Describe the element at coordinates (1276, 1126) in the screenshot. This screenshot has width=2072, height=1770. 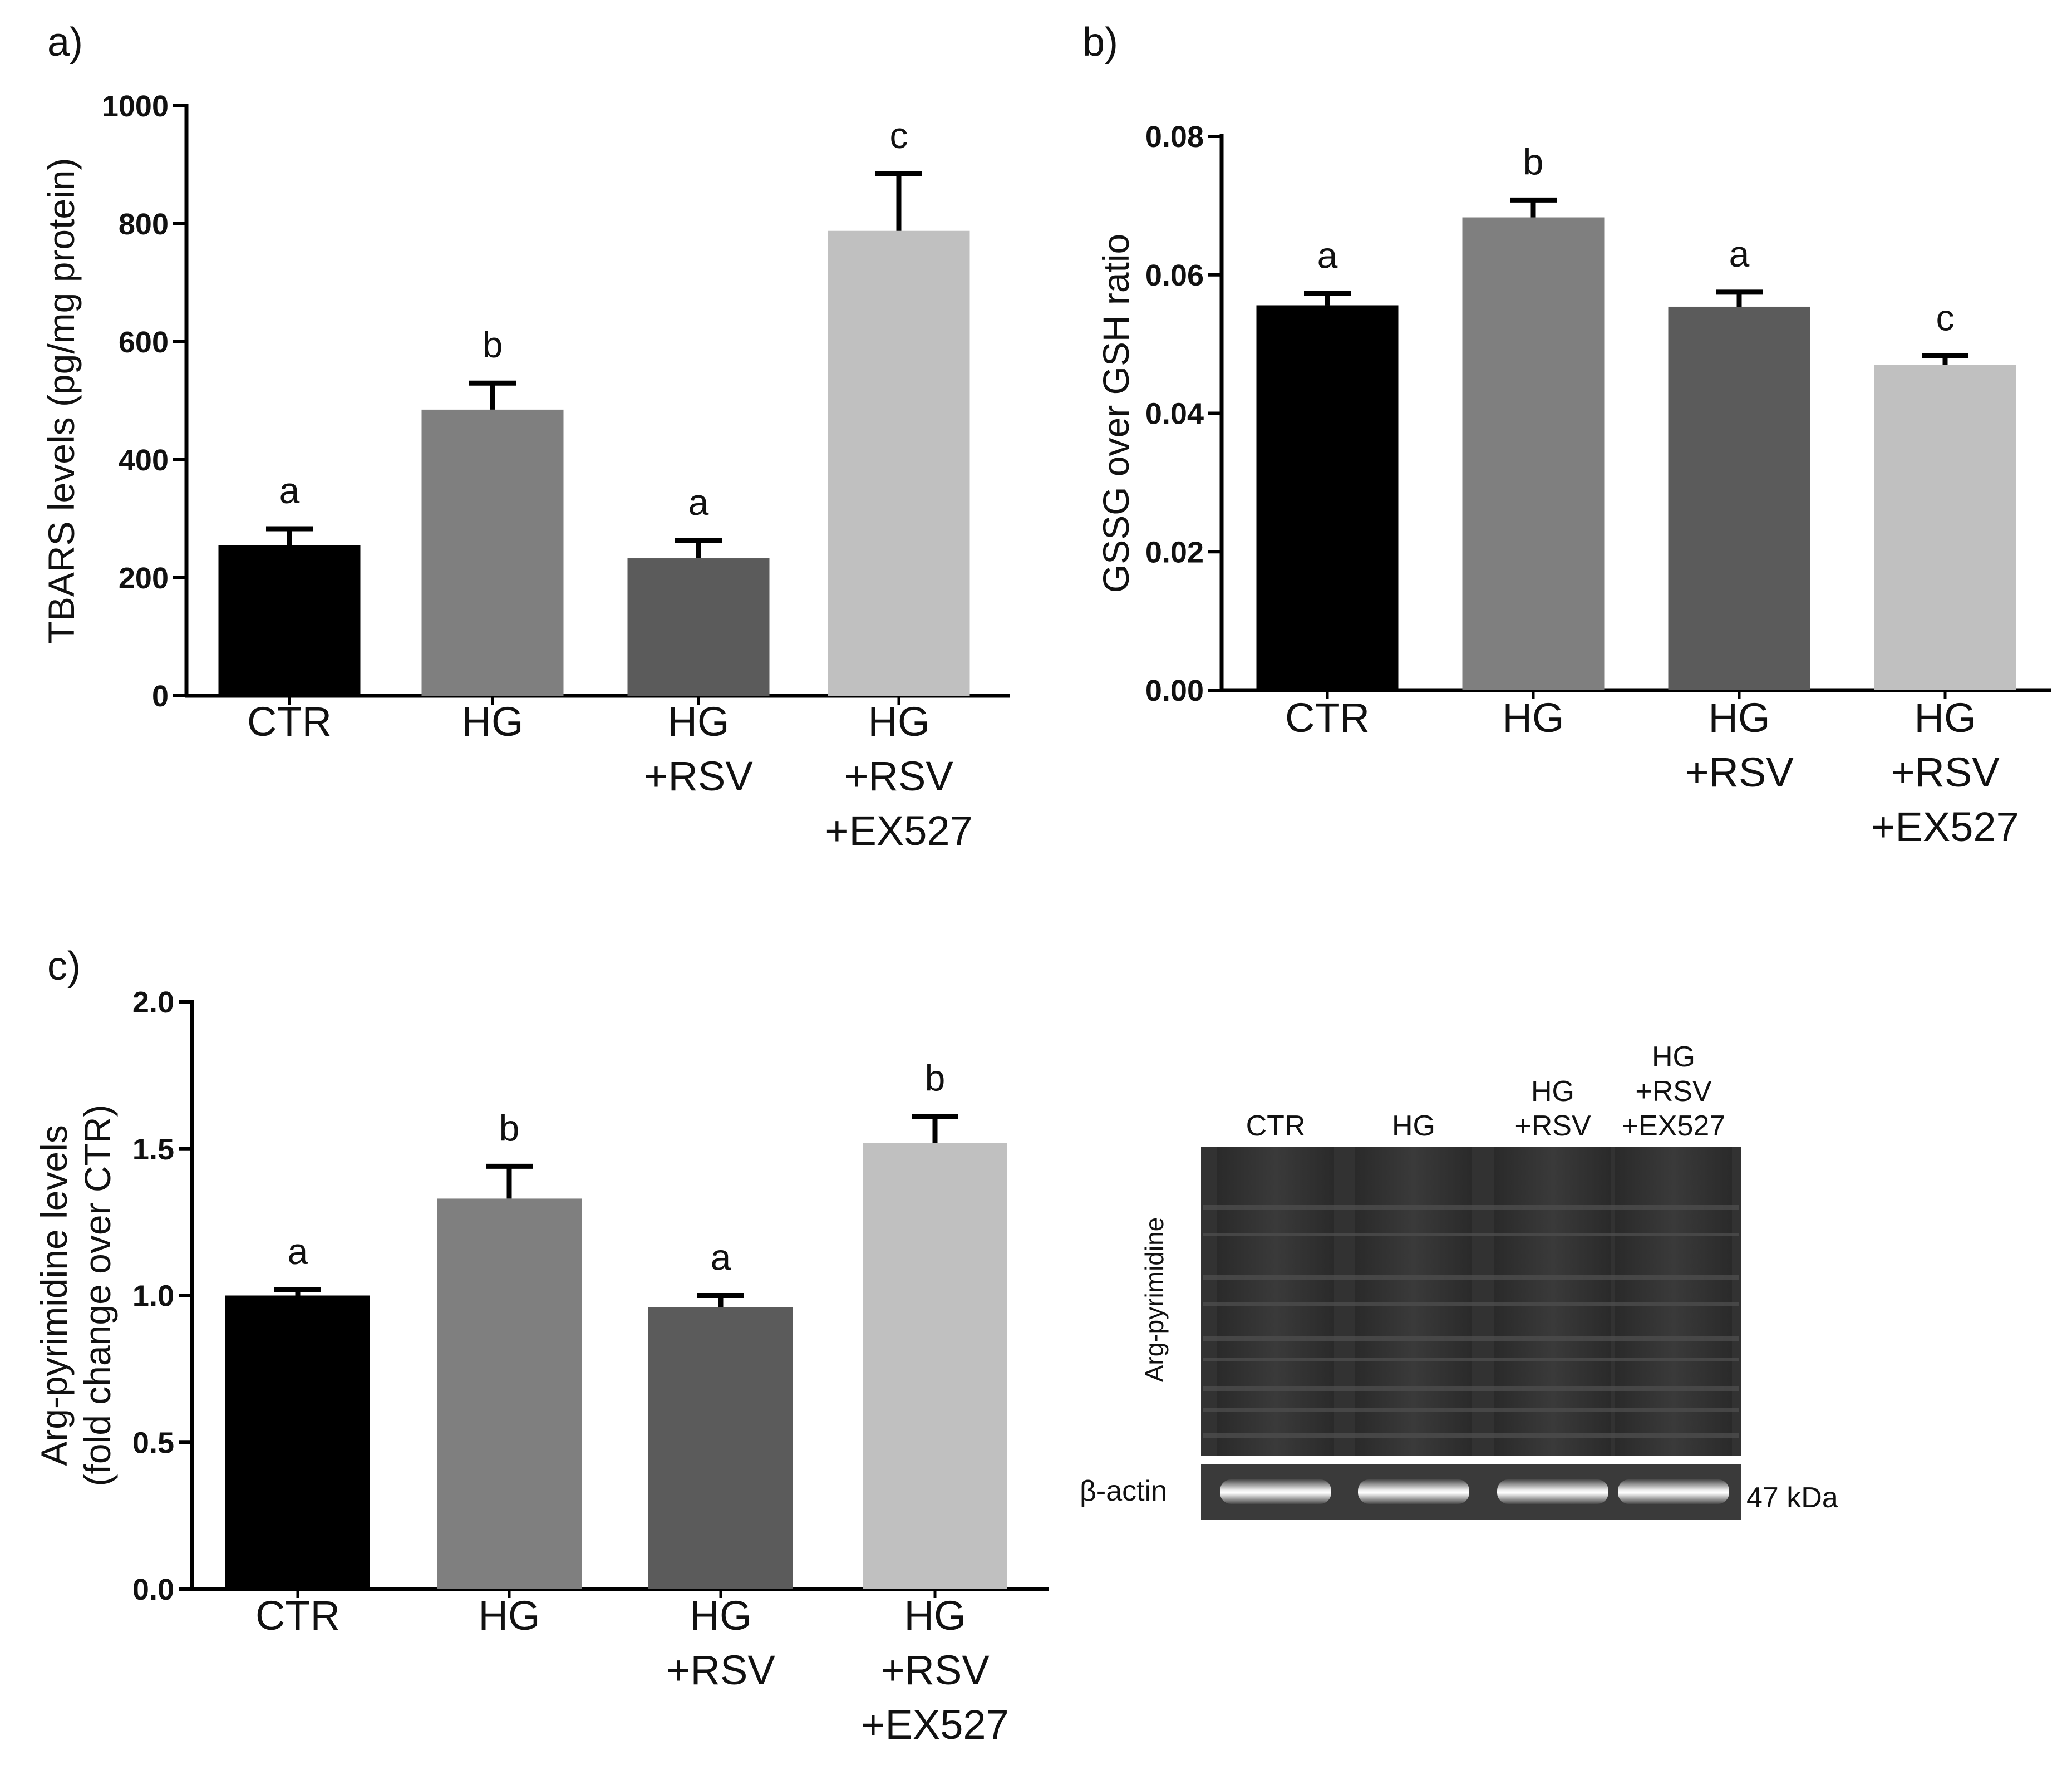
I see `blot-lane-label: CTR` at that location.